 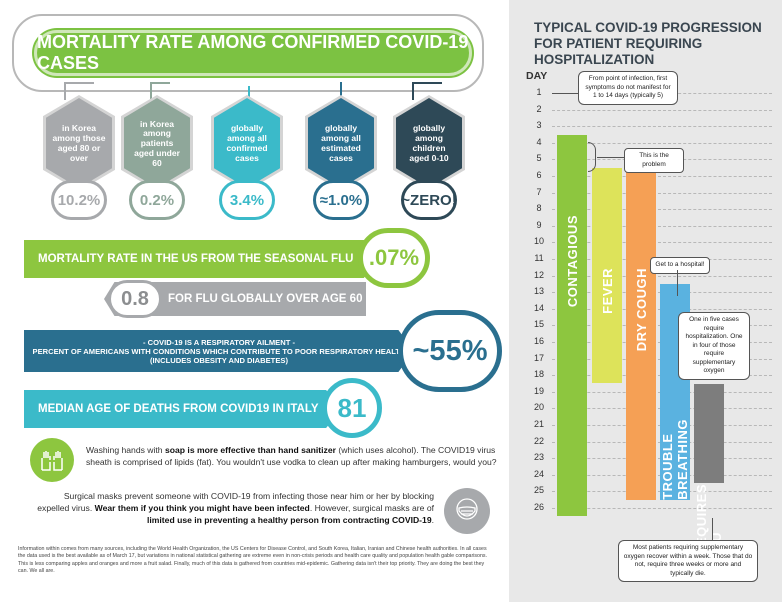 I want to click on bracket-marker, so click(x=592, y=157).